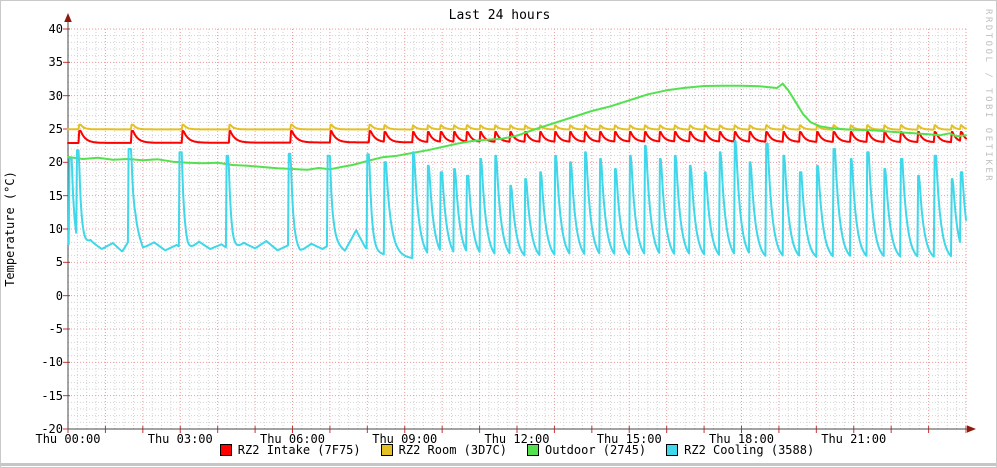 The width and height of the screenshot is (997, 468). I want to click on x-tick-label: Thu 06:00, so click(292, 439).